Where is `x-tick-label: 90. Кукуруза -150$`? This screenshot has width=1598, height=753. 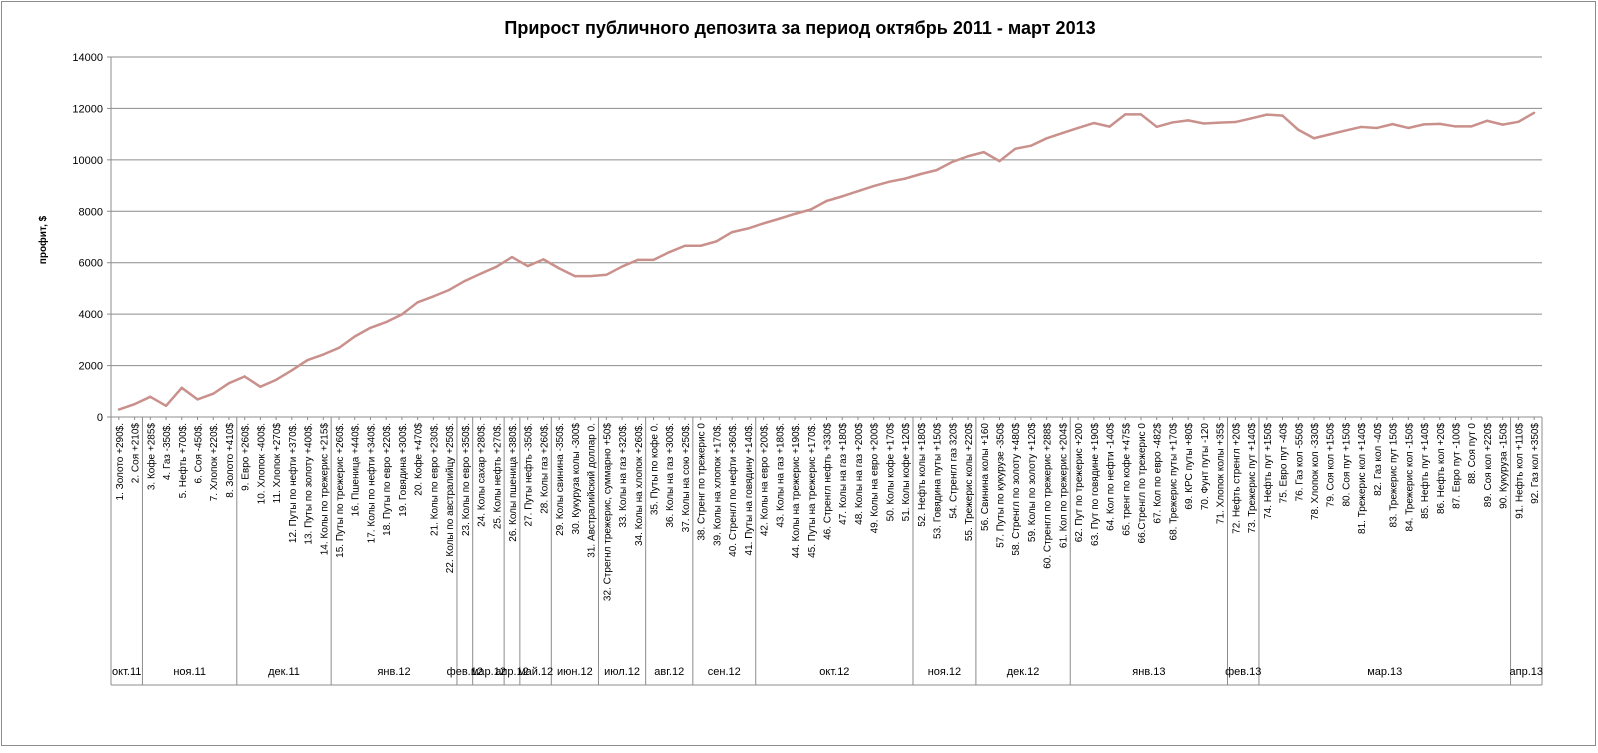
x-tick-label: 90. Кукуруза -150$ is located at coordinates (1504, 466).